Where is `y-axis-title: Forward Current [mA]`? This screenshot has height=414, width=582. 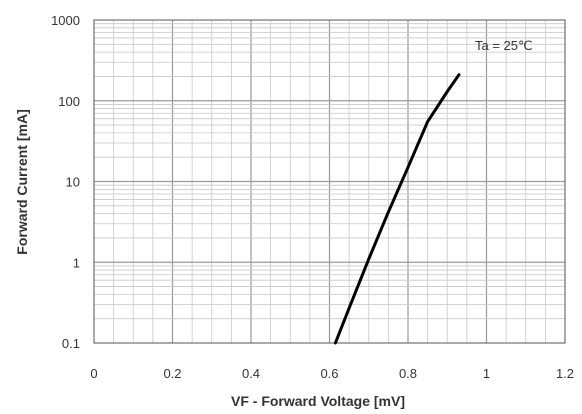
y-axis-title: Forward Current [mA] is located at coordinates (22, 181).